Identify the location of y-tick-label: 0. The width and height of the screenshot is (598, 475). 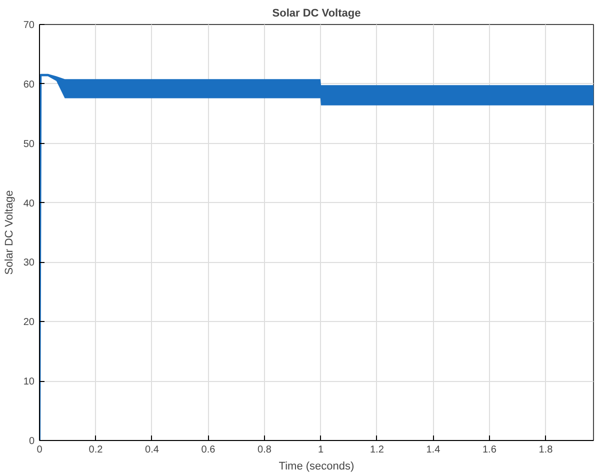
(31, 441).